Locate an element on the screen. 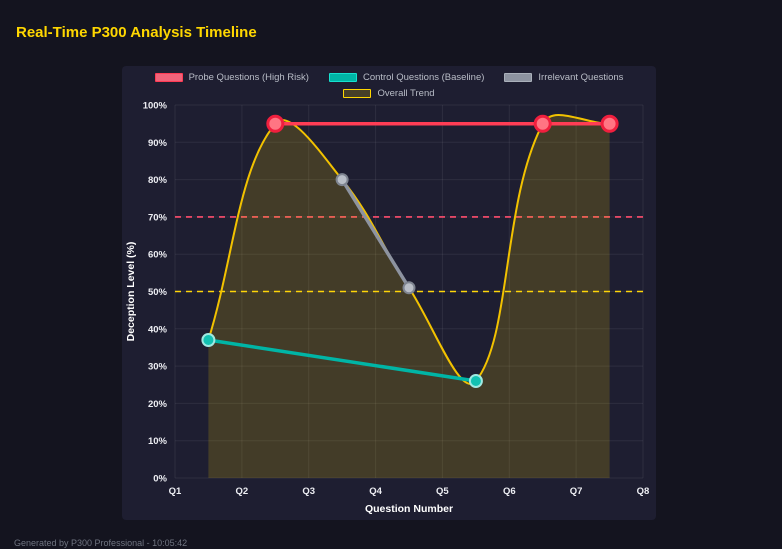  svg-text: Q5 is located at coordinates (442, 491).